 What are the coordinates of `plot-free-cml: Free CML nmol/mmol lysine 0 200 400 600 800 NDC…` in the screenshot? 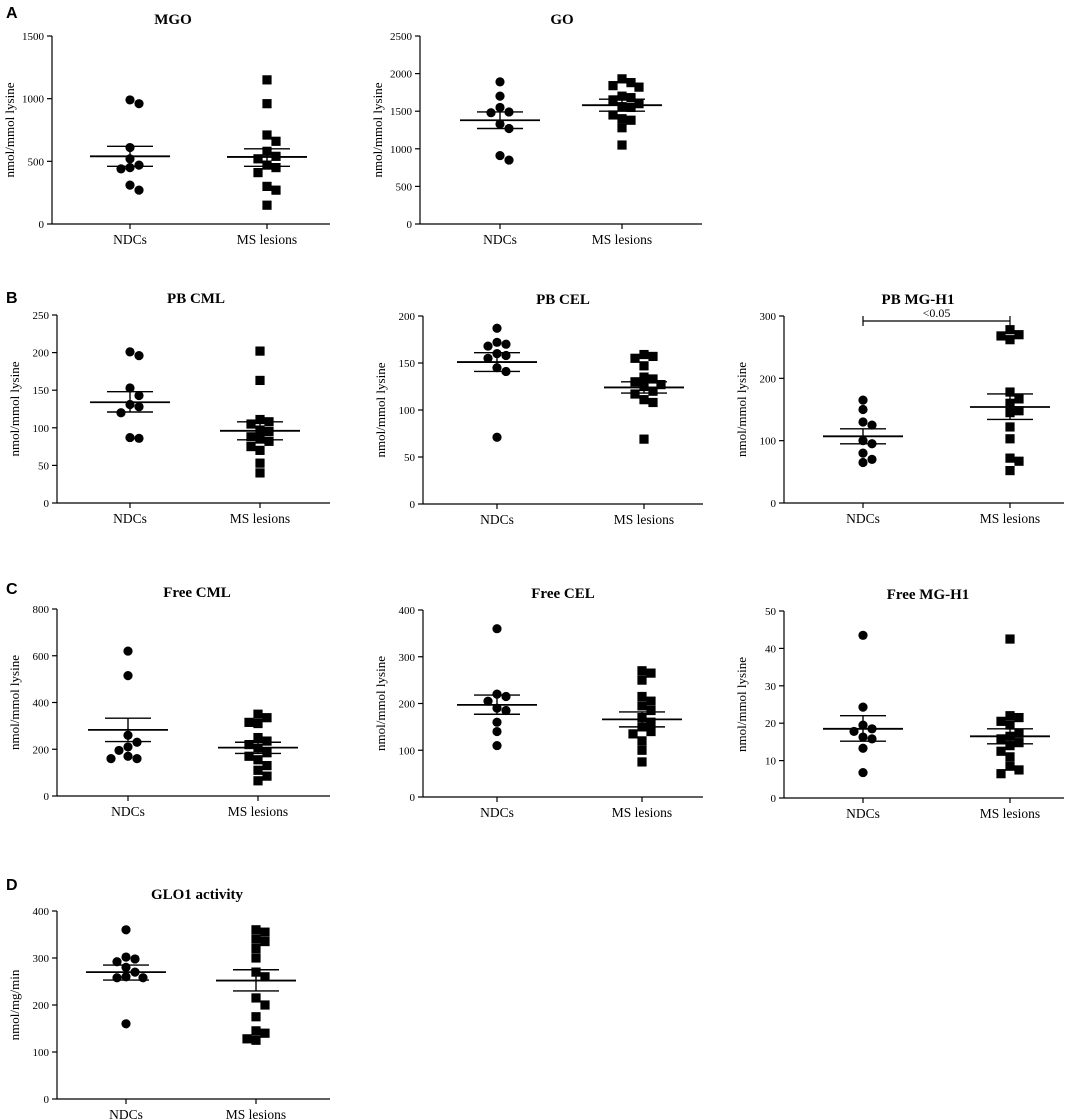 It's located at (168, 702).